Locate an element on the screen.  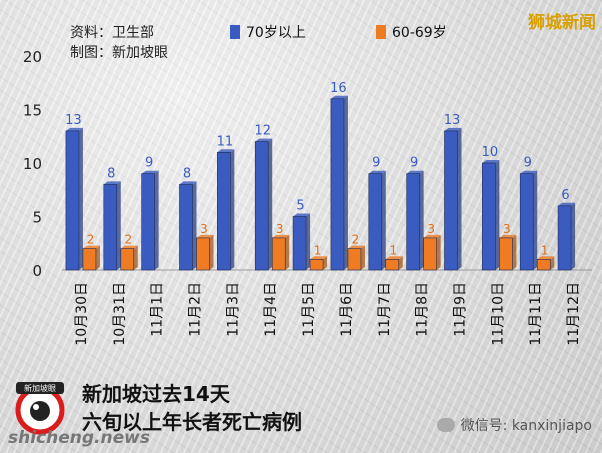
x-tick-label: 10月30日 is located at coordinates (82, 314).